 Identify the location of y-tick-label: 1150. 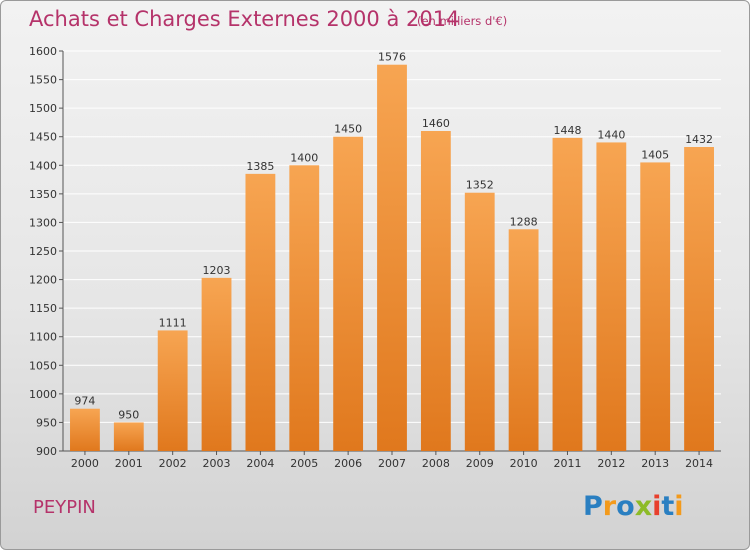
(43, 308).